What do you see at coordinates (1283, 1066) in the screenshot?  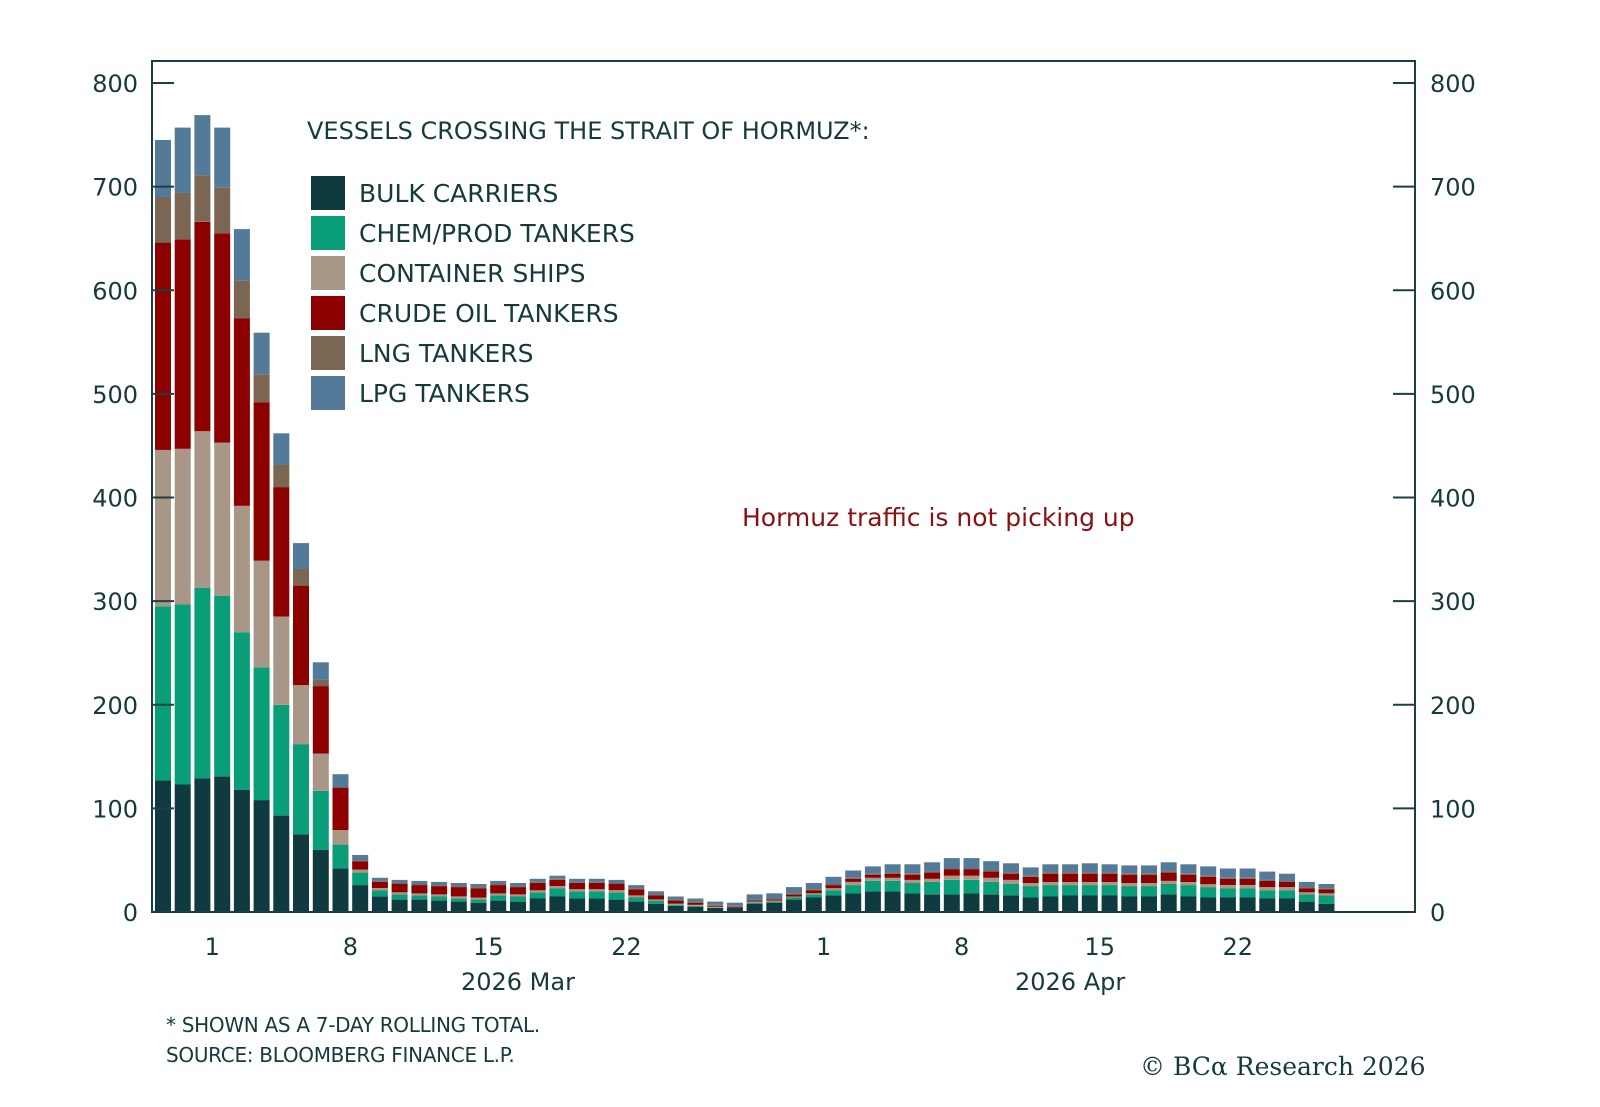 I see `copyright-text: © BCα Research 2026` at bounding box center [1283, 1066].